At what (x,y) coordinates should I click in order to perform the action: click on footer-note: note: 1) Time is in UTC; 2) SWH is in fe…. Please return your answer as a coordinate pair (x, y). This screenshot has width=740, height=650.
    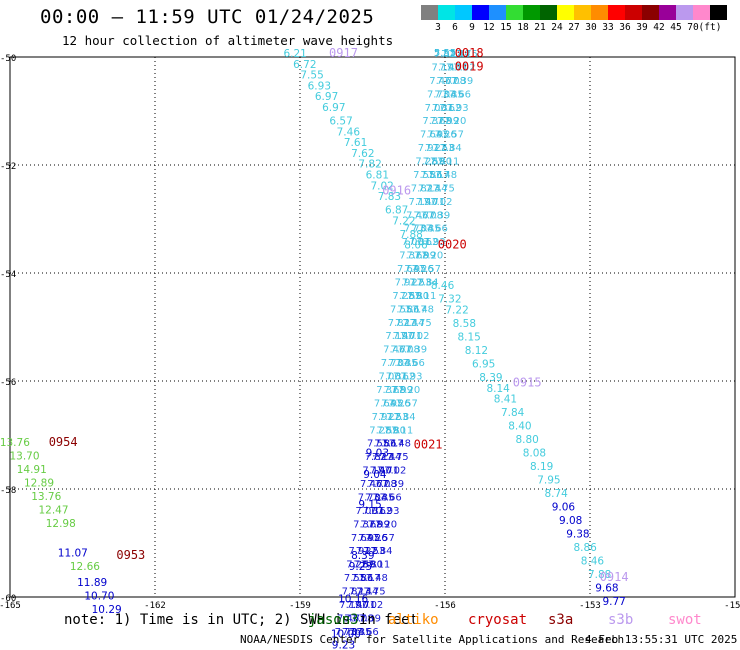
    Looking at the image, I should click on (241, 620).